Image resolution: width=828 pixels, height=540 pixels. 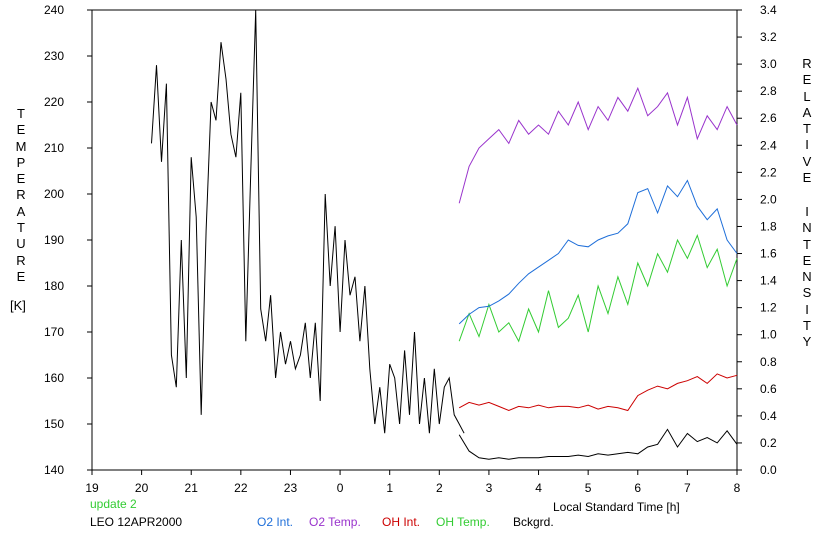 What do you see at coordinates (92, 488) in the screenshot?
I see `x-tick-label: 19` at bounding box center [92, 488].